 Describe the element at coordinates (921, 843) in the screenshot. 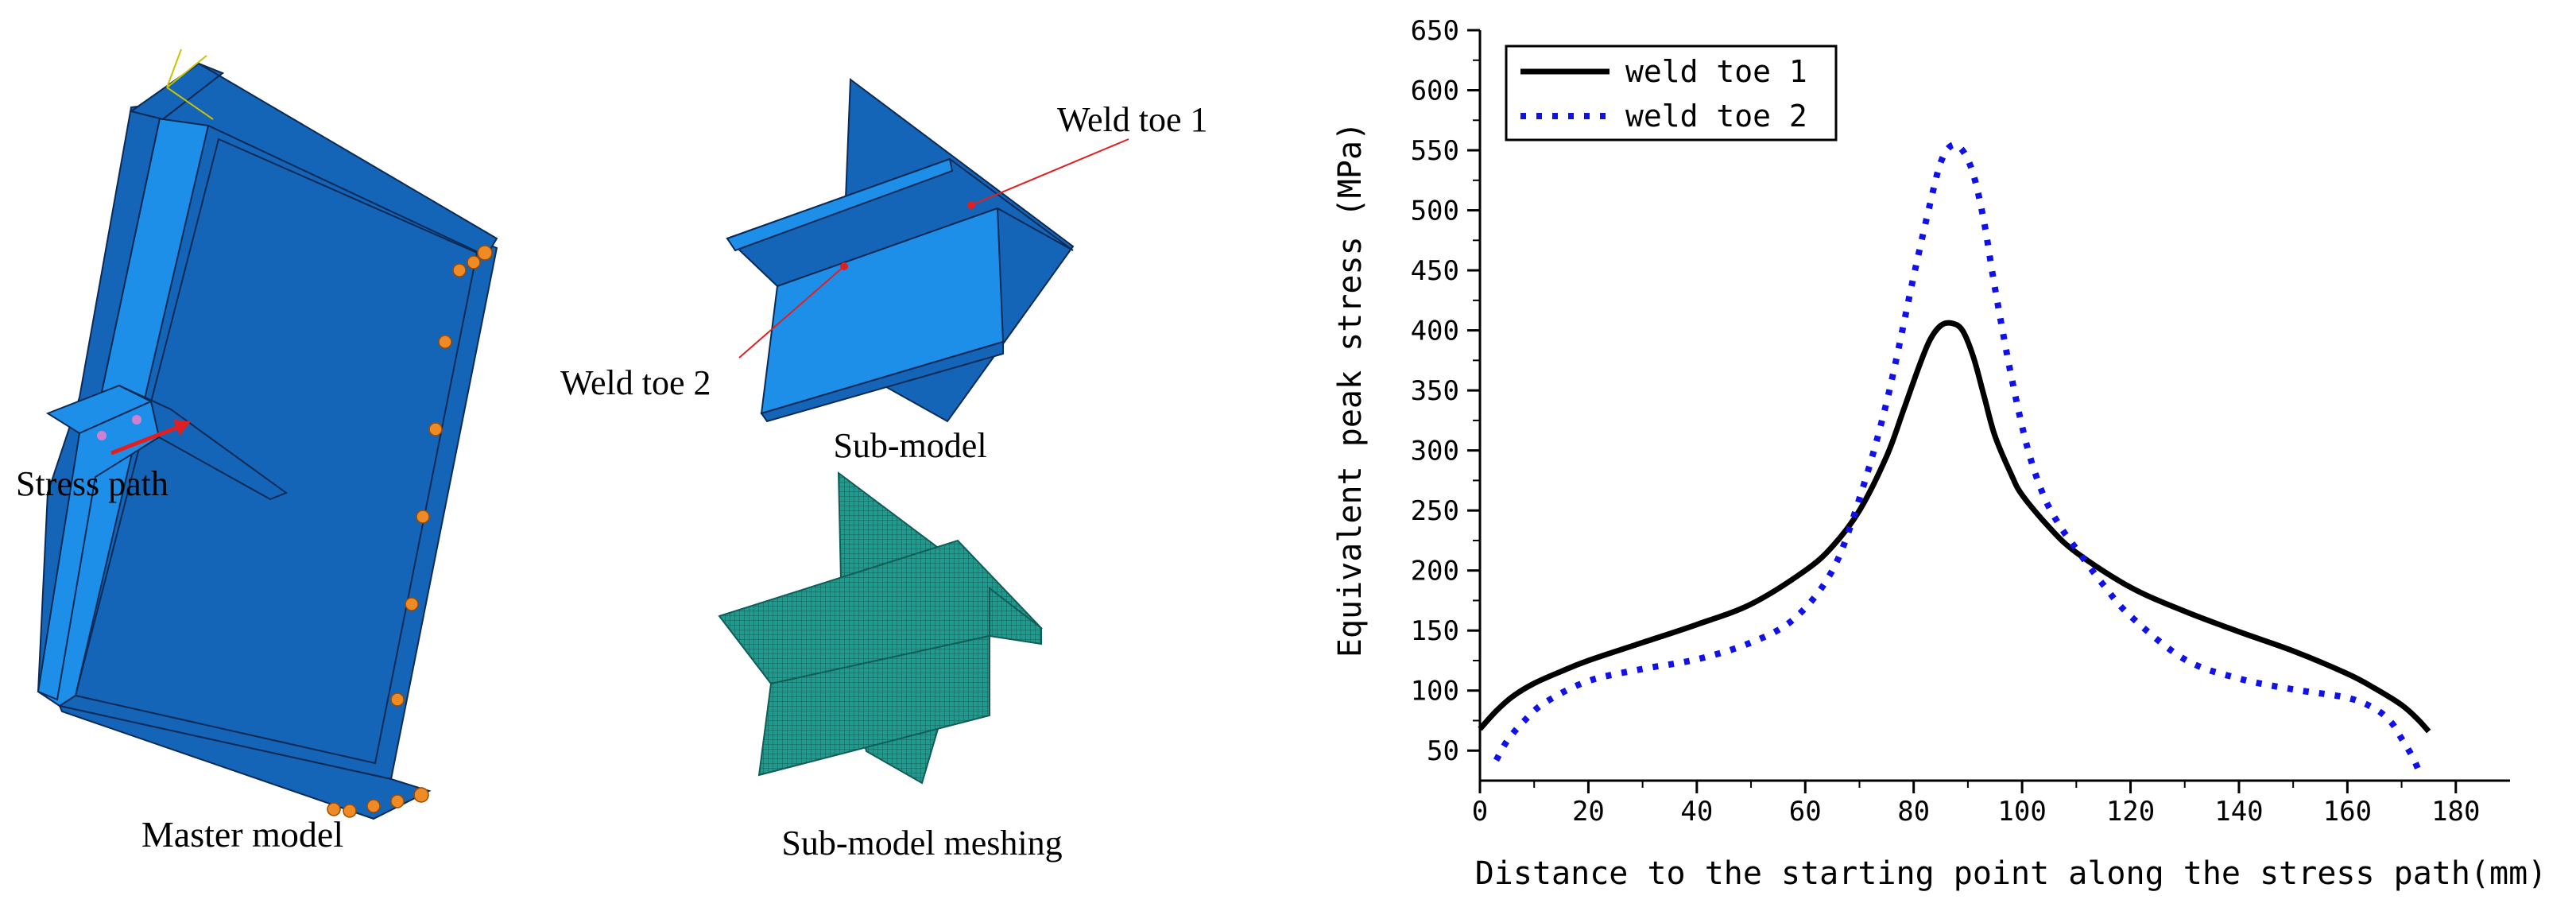

I see `sub-model-meshing-label: Sub-model meshing` at that location.